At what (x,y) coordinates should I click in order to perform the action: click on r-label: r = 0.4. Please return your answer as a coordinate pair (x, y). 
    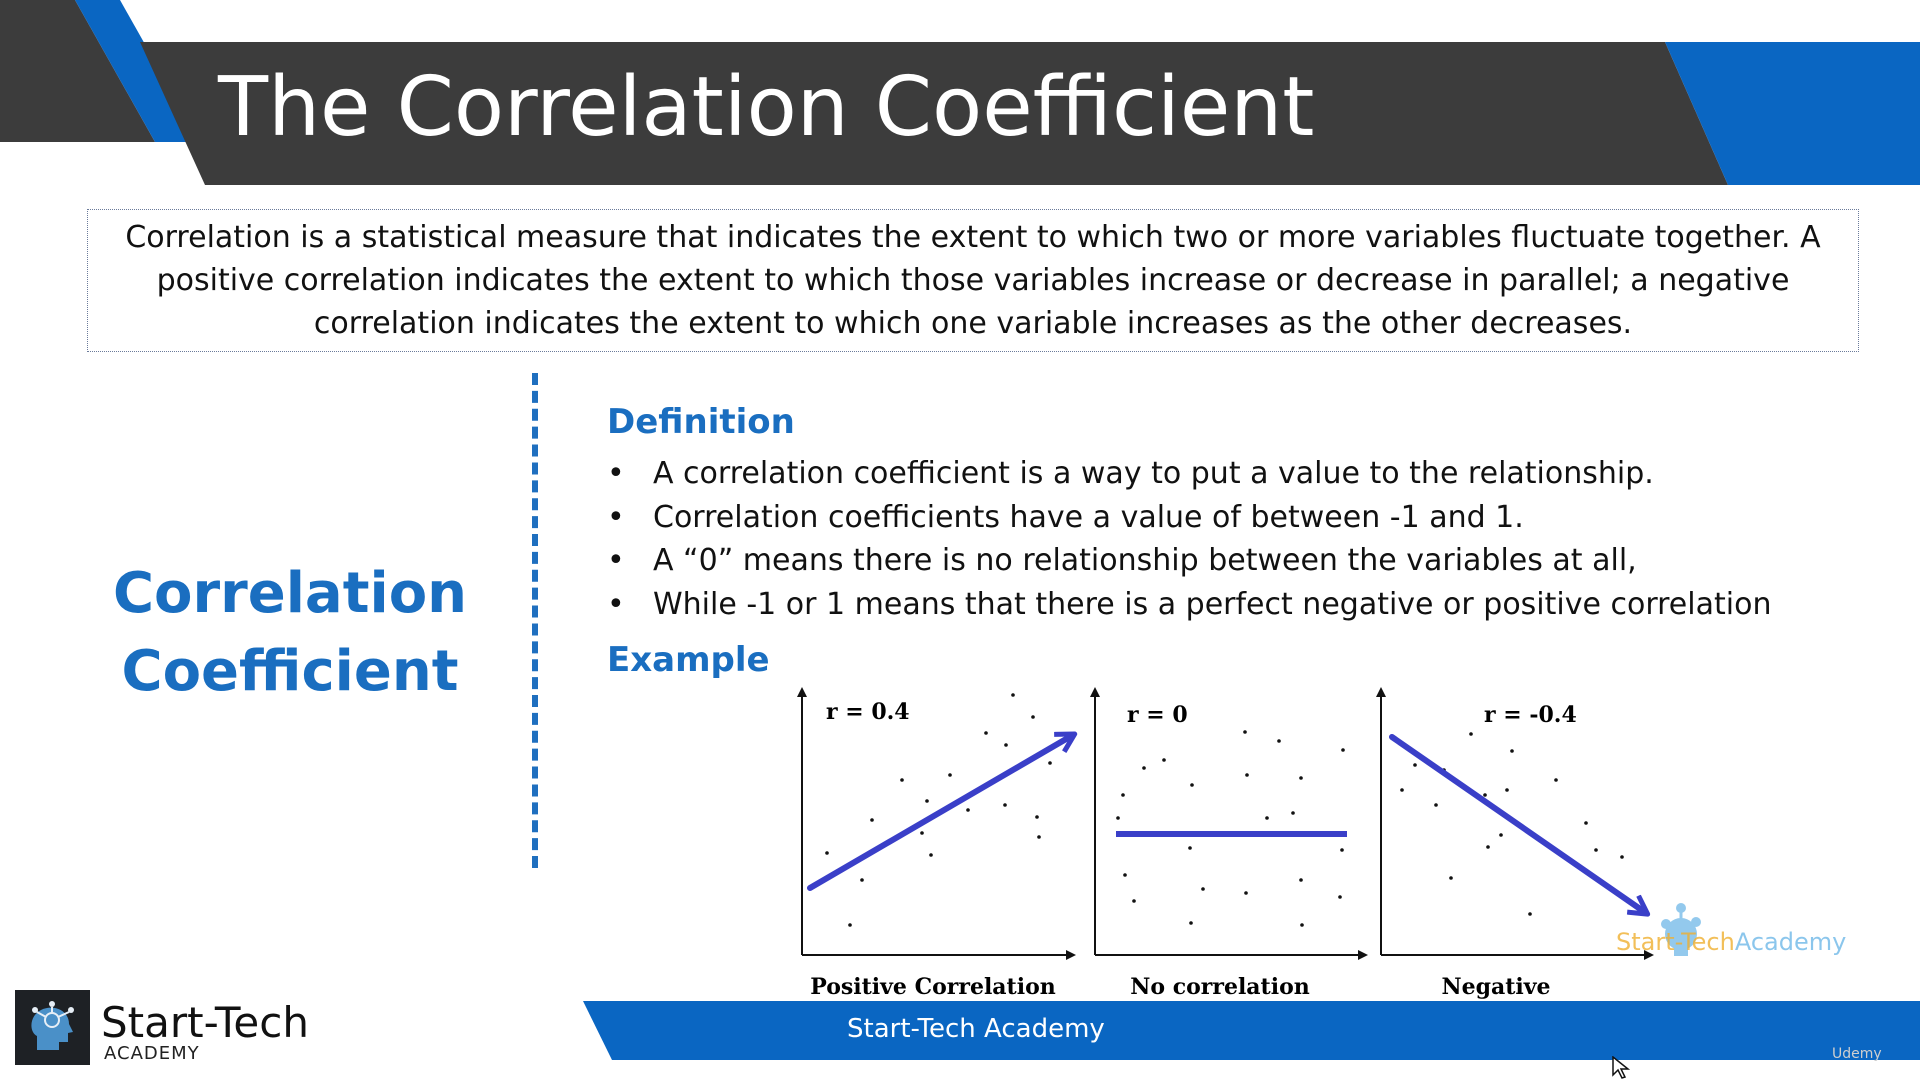
    Looking at the image, I should click on (868, 712).